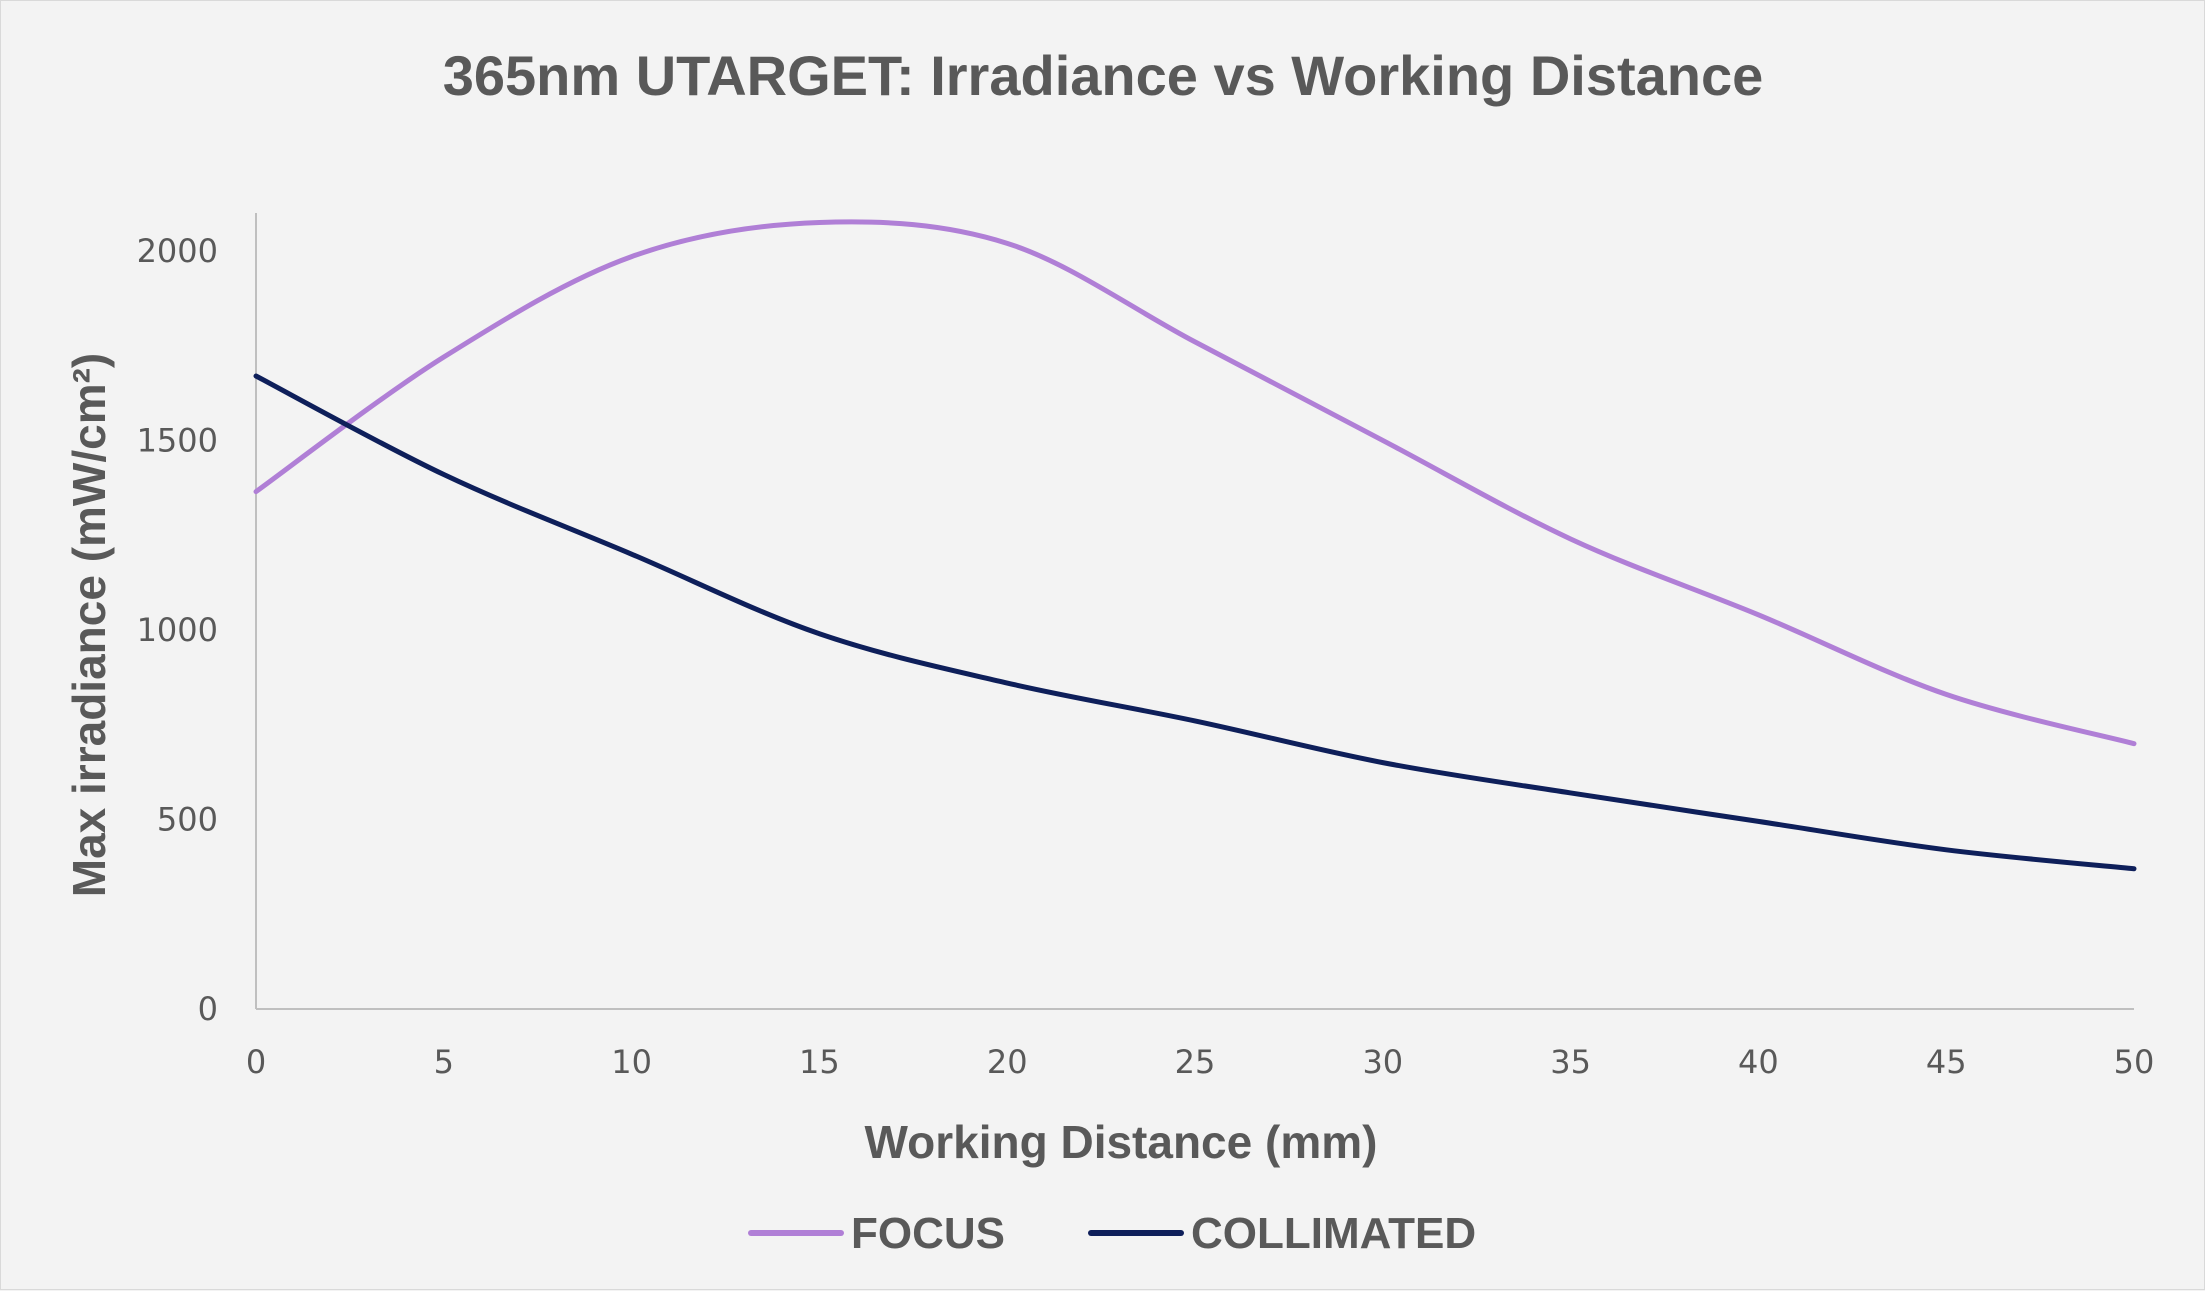 The height and width of the screenshot is (1291, 2205). I want to click on legend-label-focus: FOCUS, so click(928, 1233).